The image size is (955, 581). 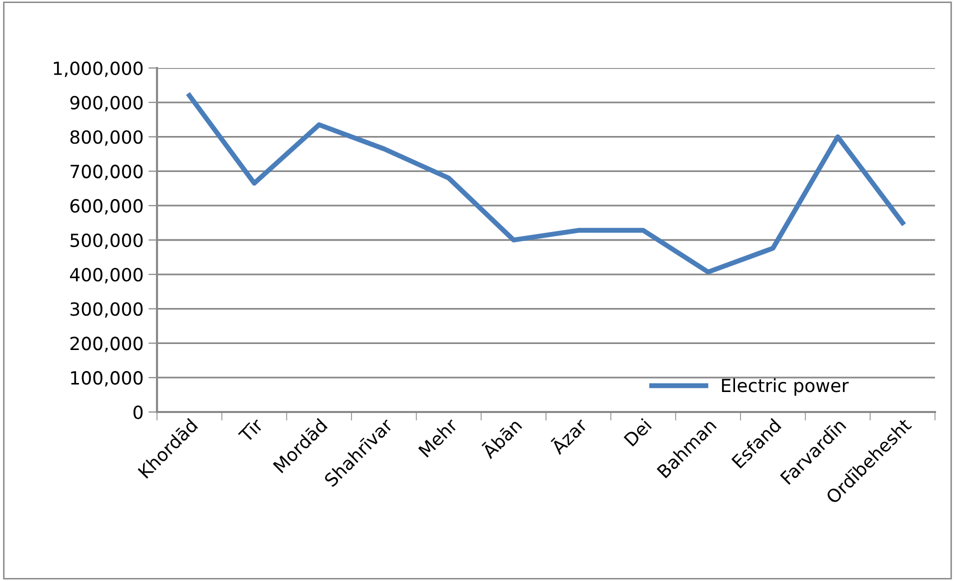 I want to click on y-tick-label: 200,000, so click(x=106, y=344).